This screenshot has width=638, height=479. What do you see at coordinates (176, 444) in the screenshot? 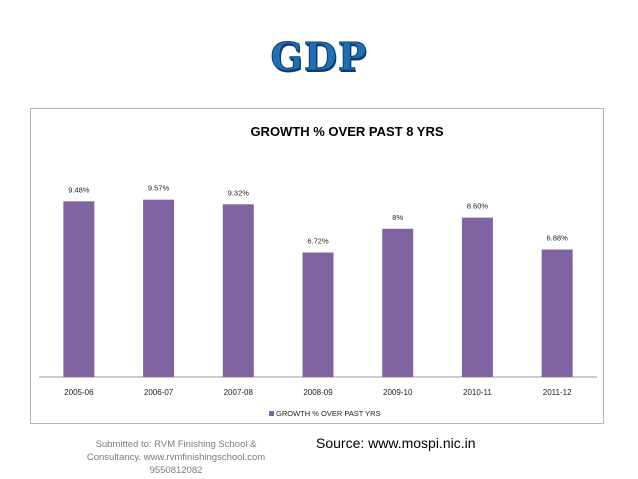
I see `submitted-line: Submitted to: RVM Finishing School &` at bounding box center [176, 444].